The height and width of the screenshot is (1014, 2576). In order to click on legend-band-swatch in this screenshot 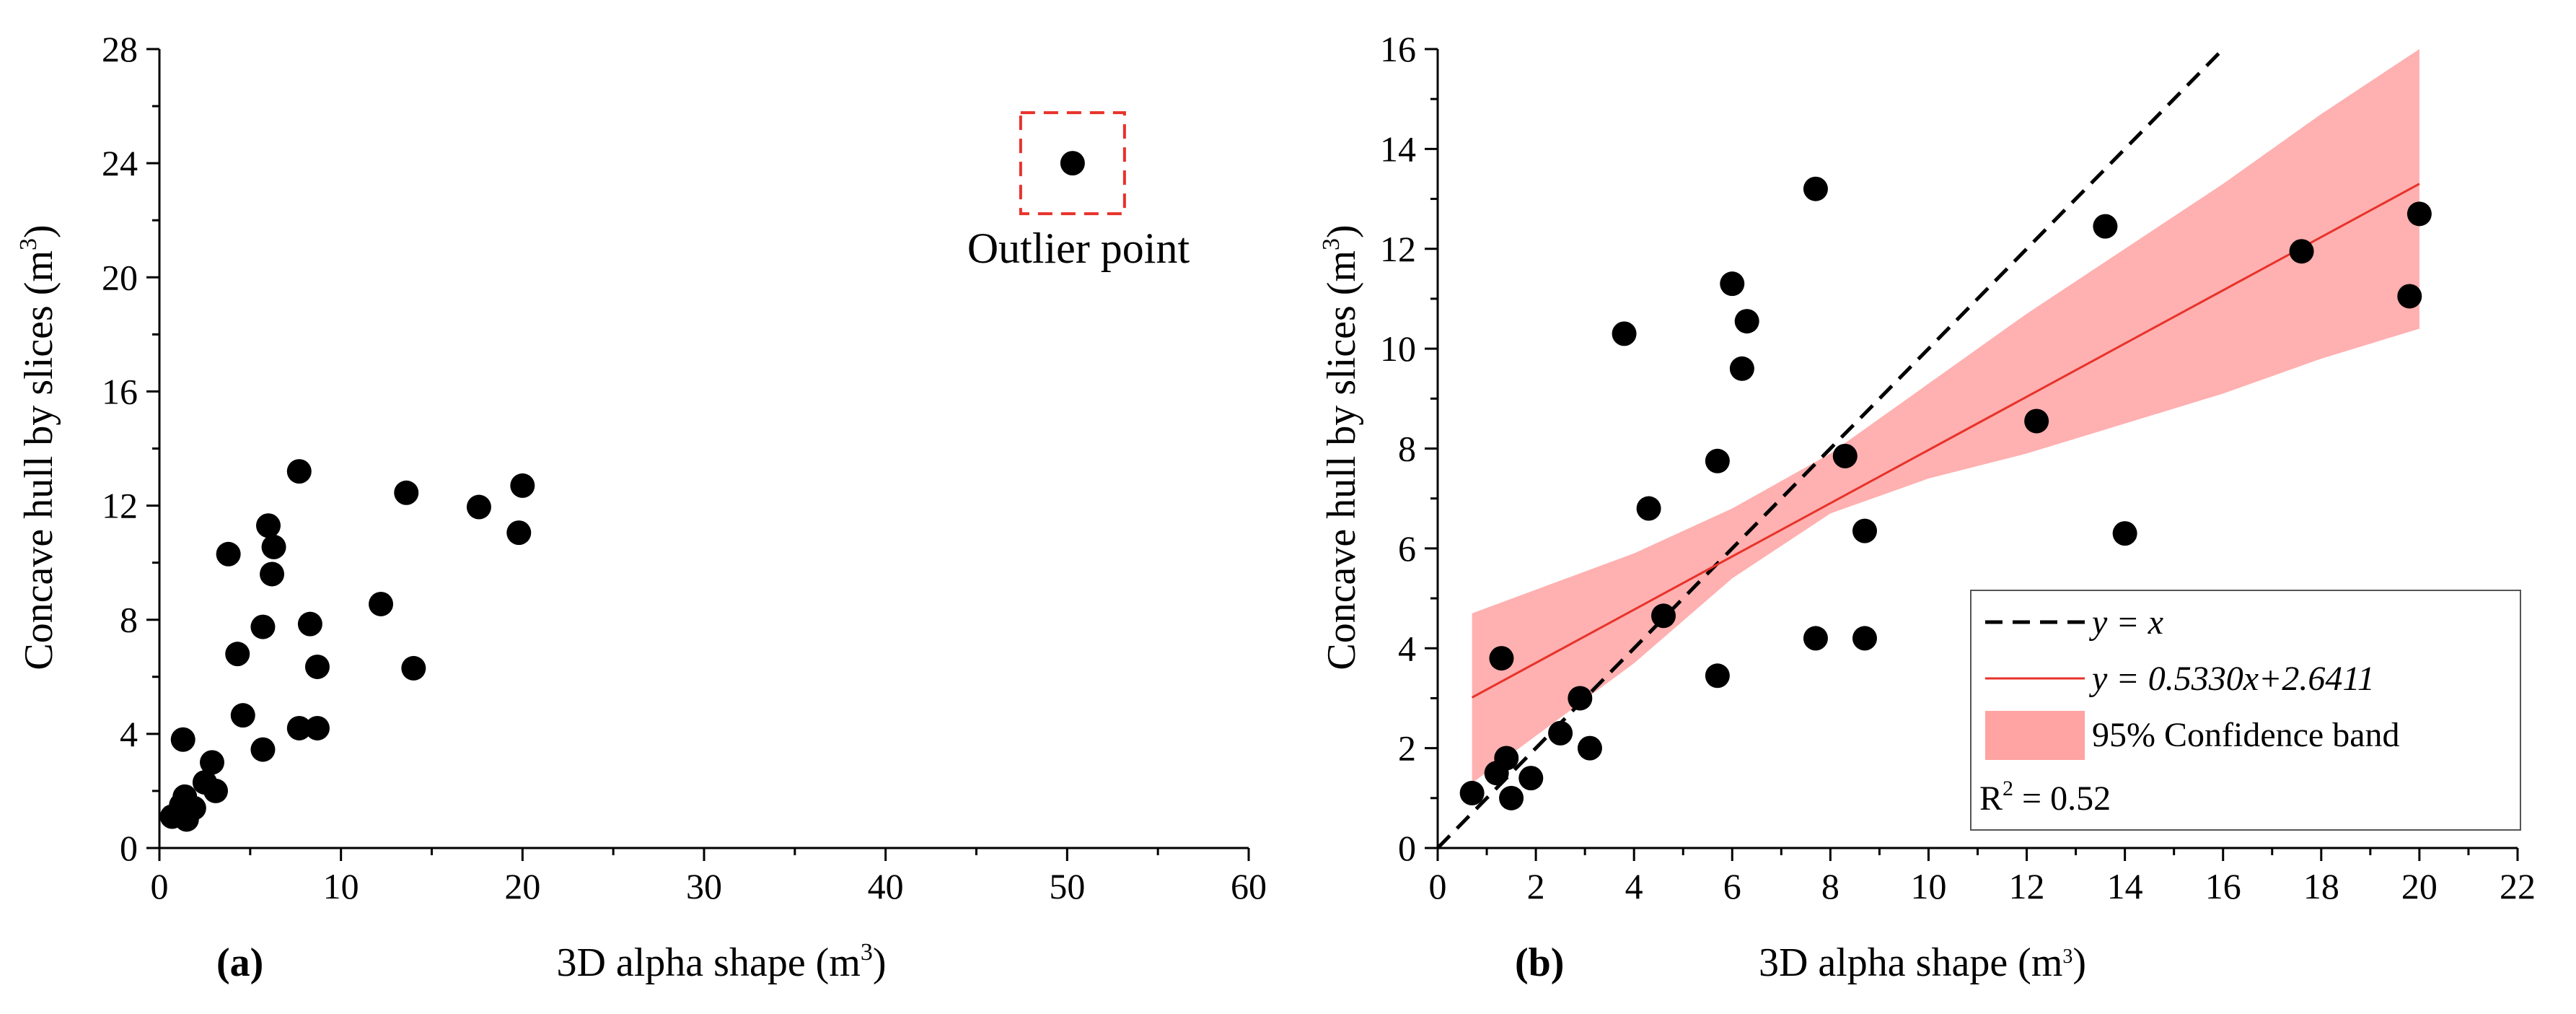, I will do `click(2035, 735)`.